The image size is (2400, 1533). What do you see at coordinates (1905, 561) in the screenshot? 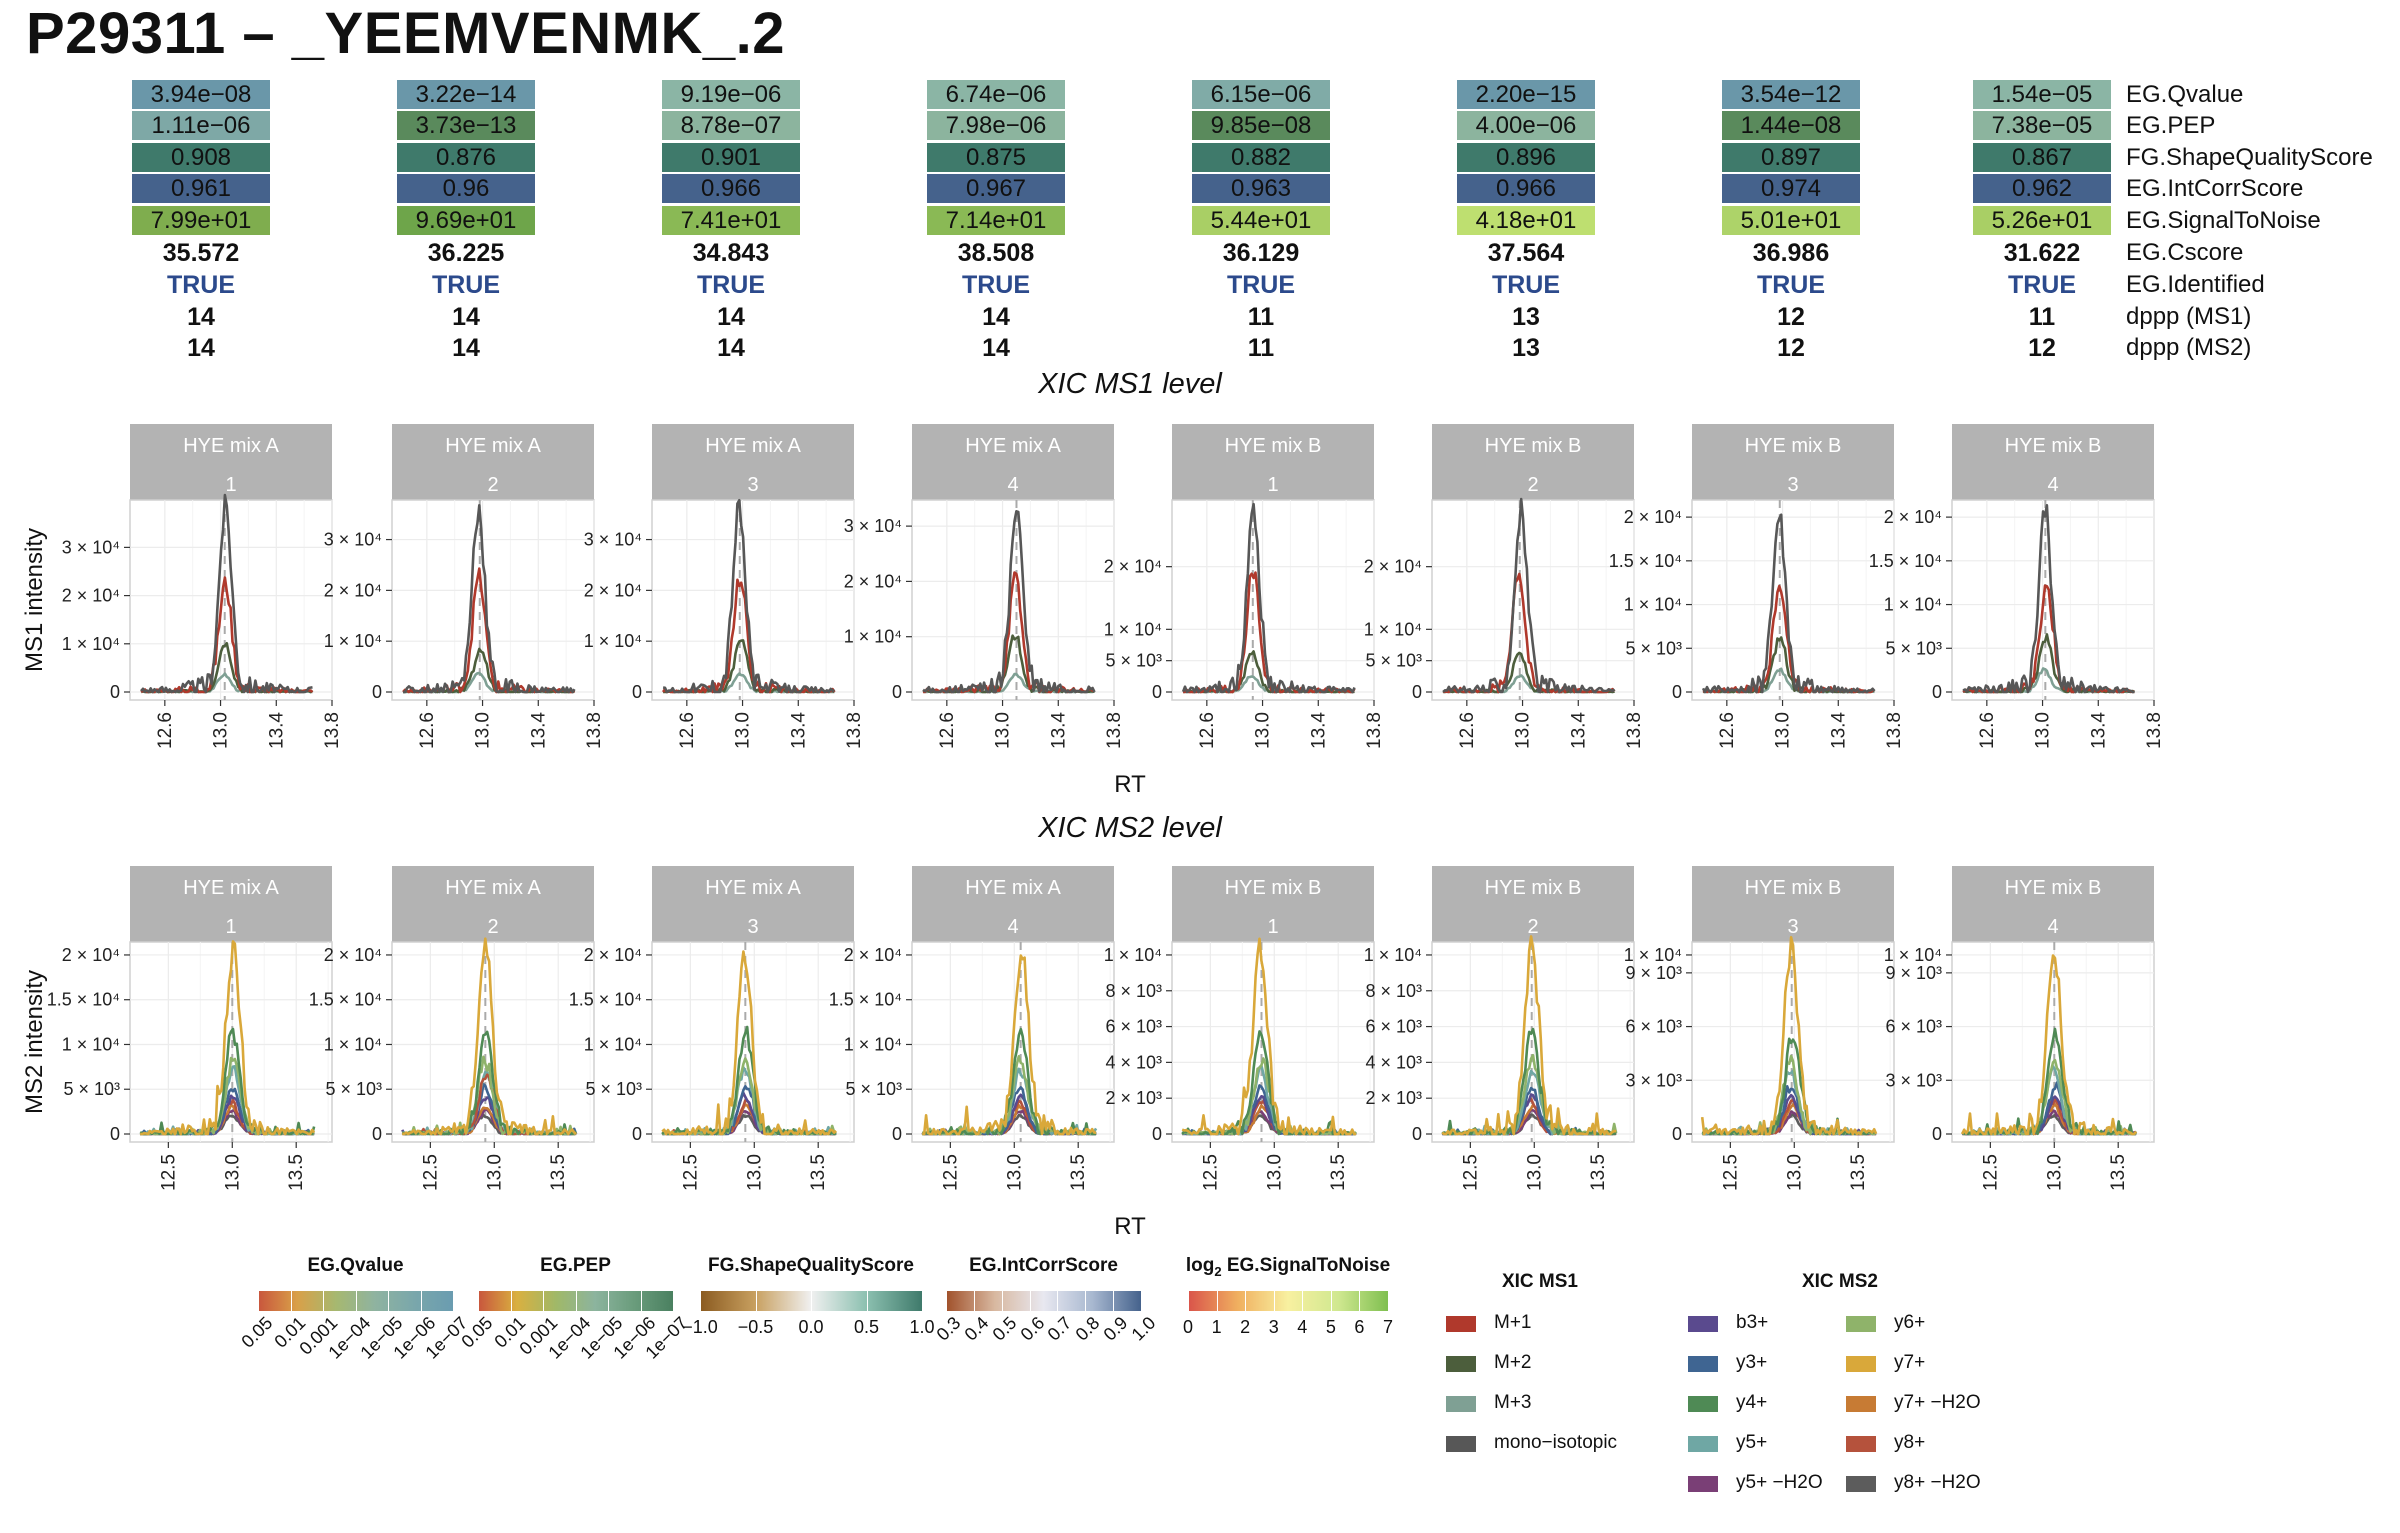
I see `y-tick-label: 1.5 × 10⁴` at bounding box center [1905, 561].